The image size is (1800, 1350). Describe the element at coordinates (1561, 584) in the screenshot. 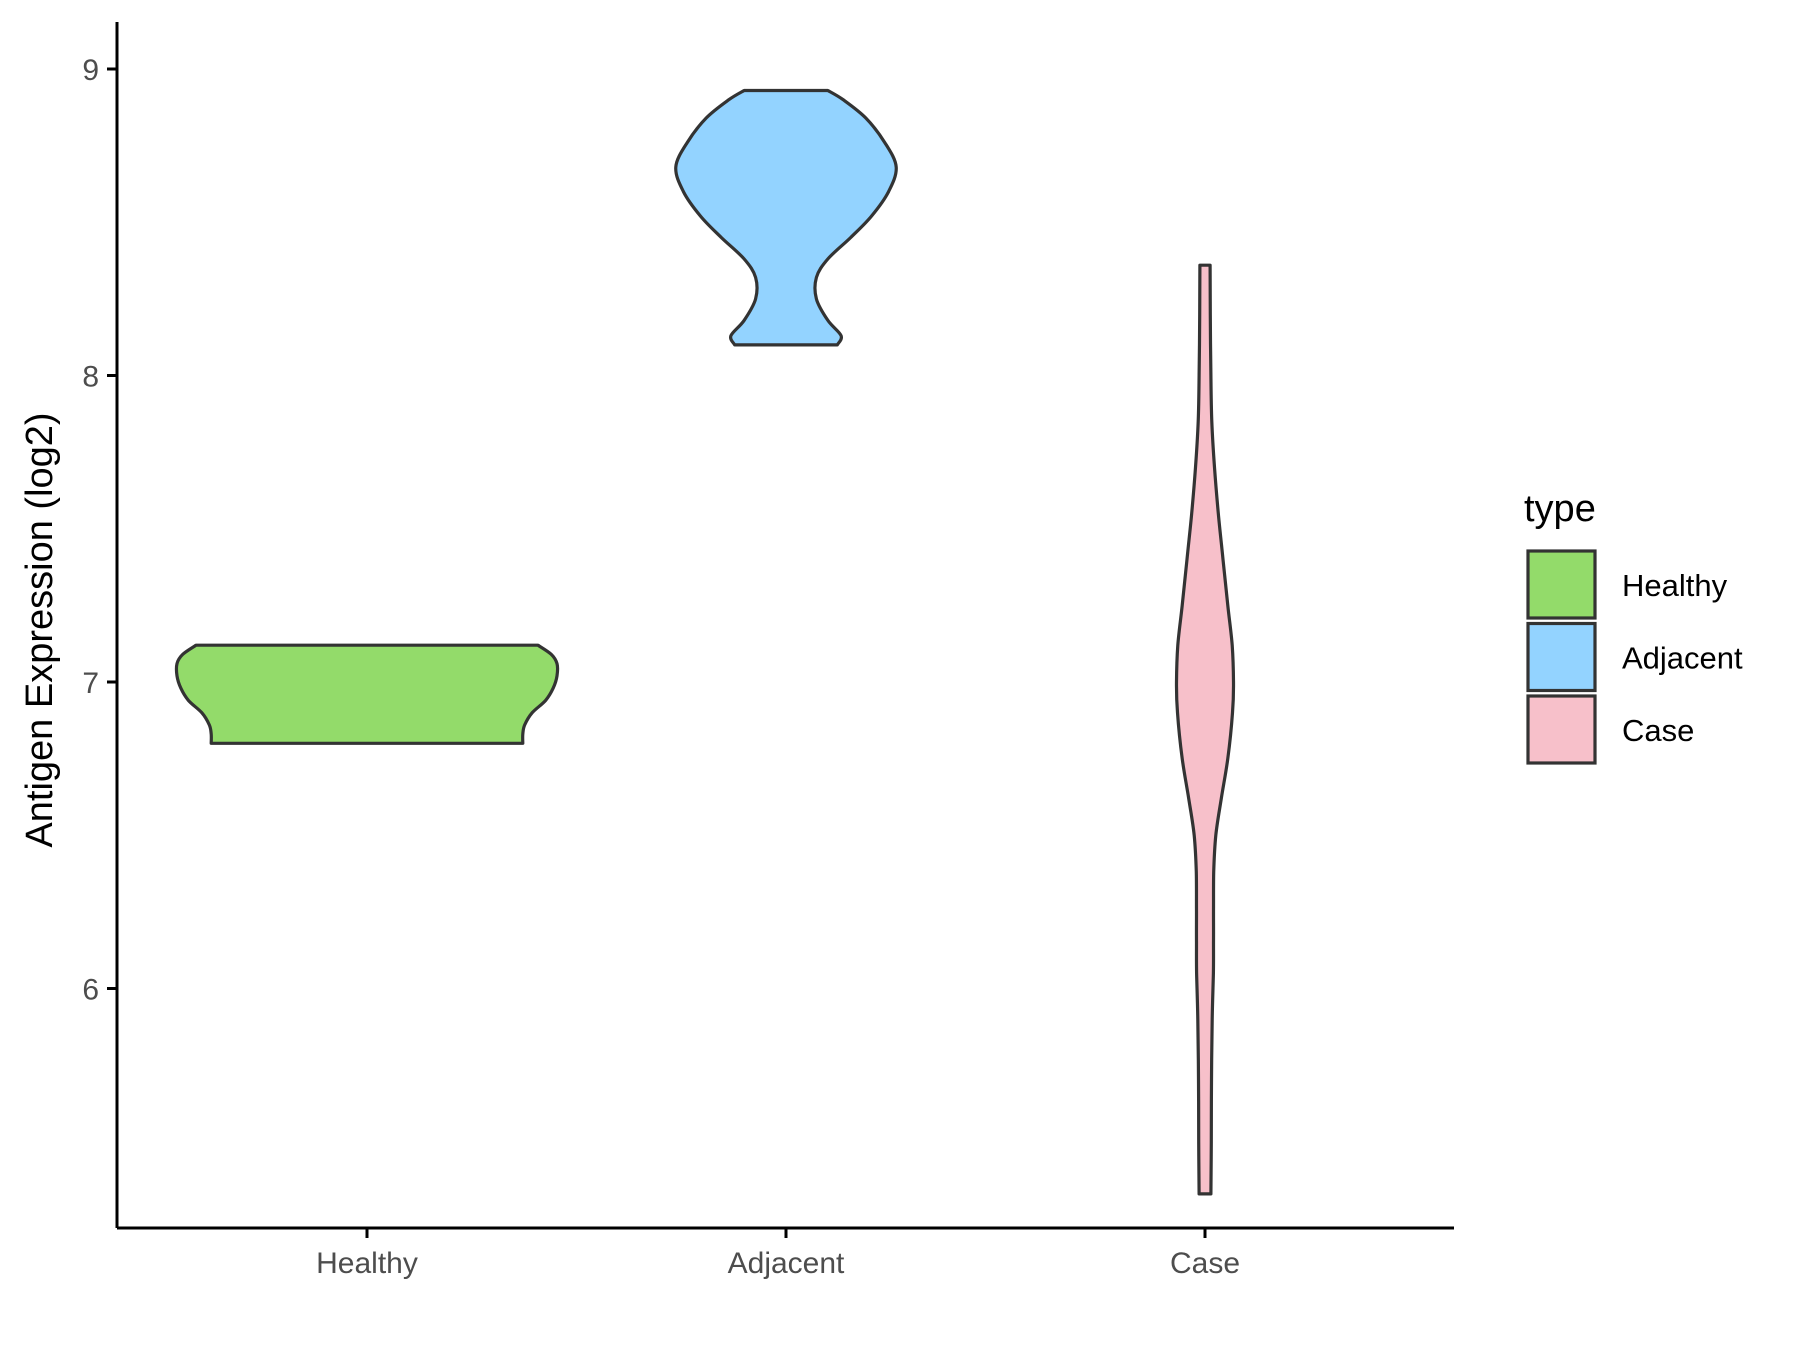

I see `legend-swatch-healthy` at that location.